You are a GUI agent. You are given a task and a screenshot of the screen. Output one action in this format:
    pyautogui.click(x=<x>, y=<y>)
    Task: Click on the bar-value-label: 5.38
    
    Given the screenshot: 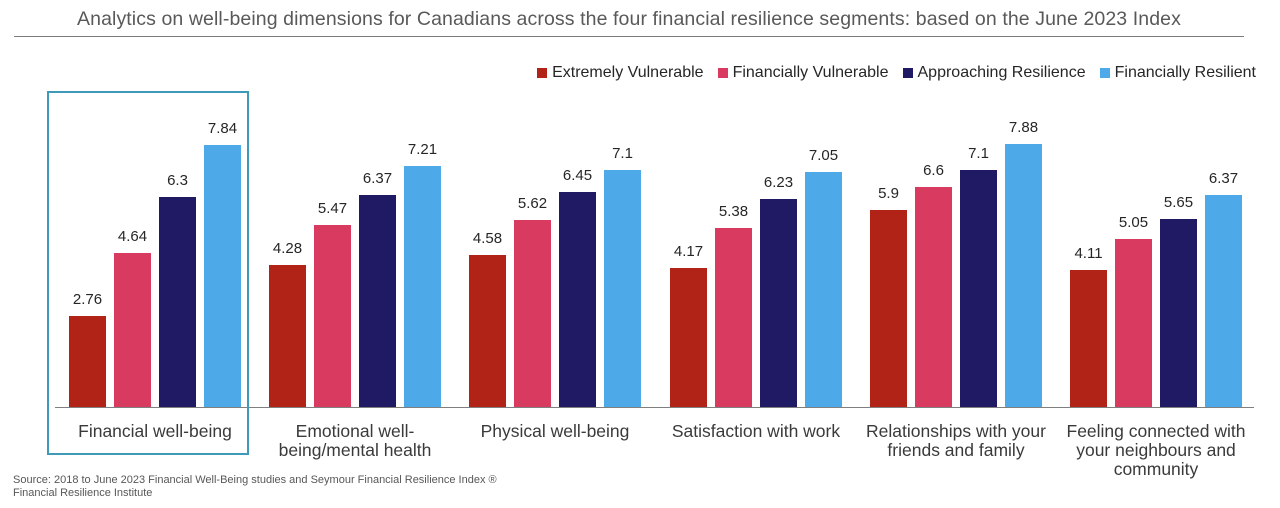 What is the action you would take?
    pyautogui.click(x=733, y=211)
    